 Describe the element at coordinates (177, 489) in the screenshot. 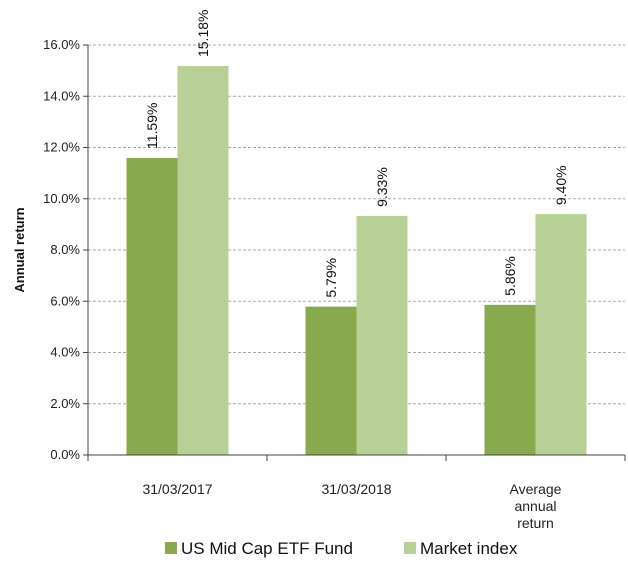

I see `category-label: 31/03/2017` at that location.